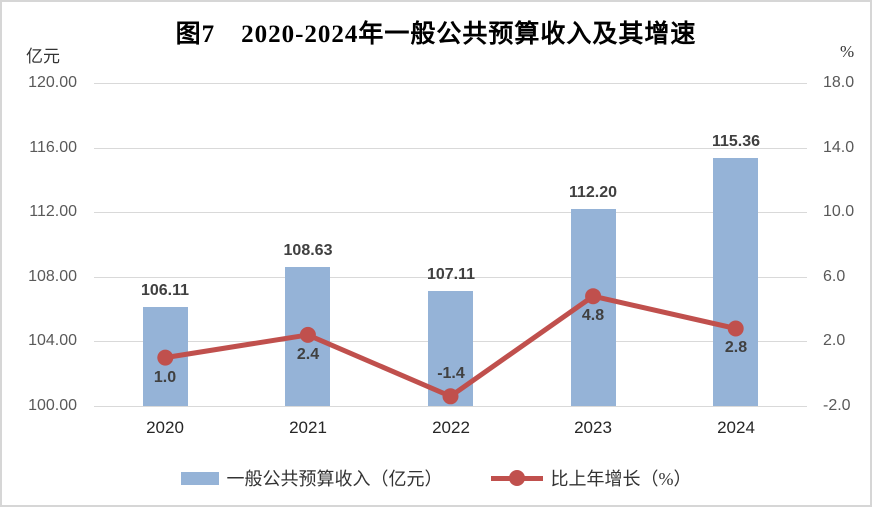  What do you see at coordinates (165, 290) in the screenshot?
I see `bar-value-label: 106.11` at bounding box center [165, 290].